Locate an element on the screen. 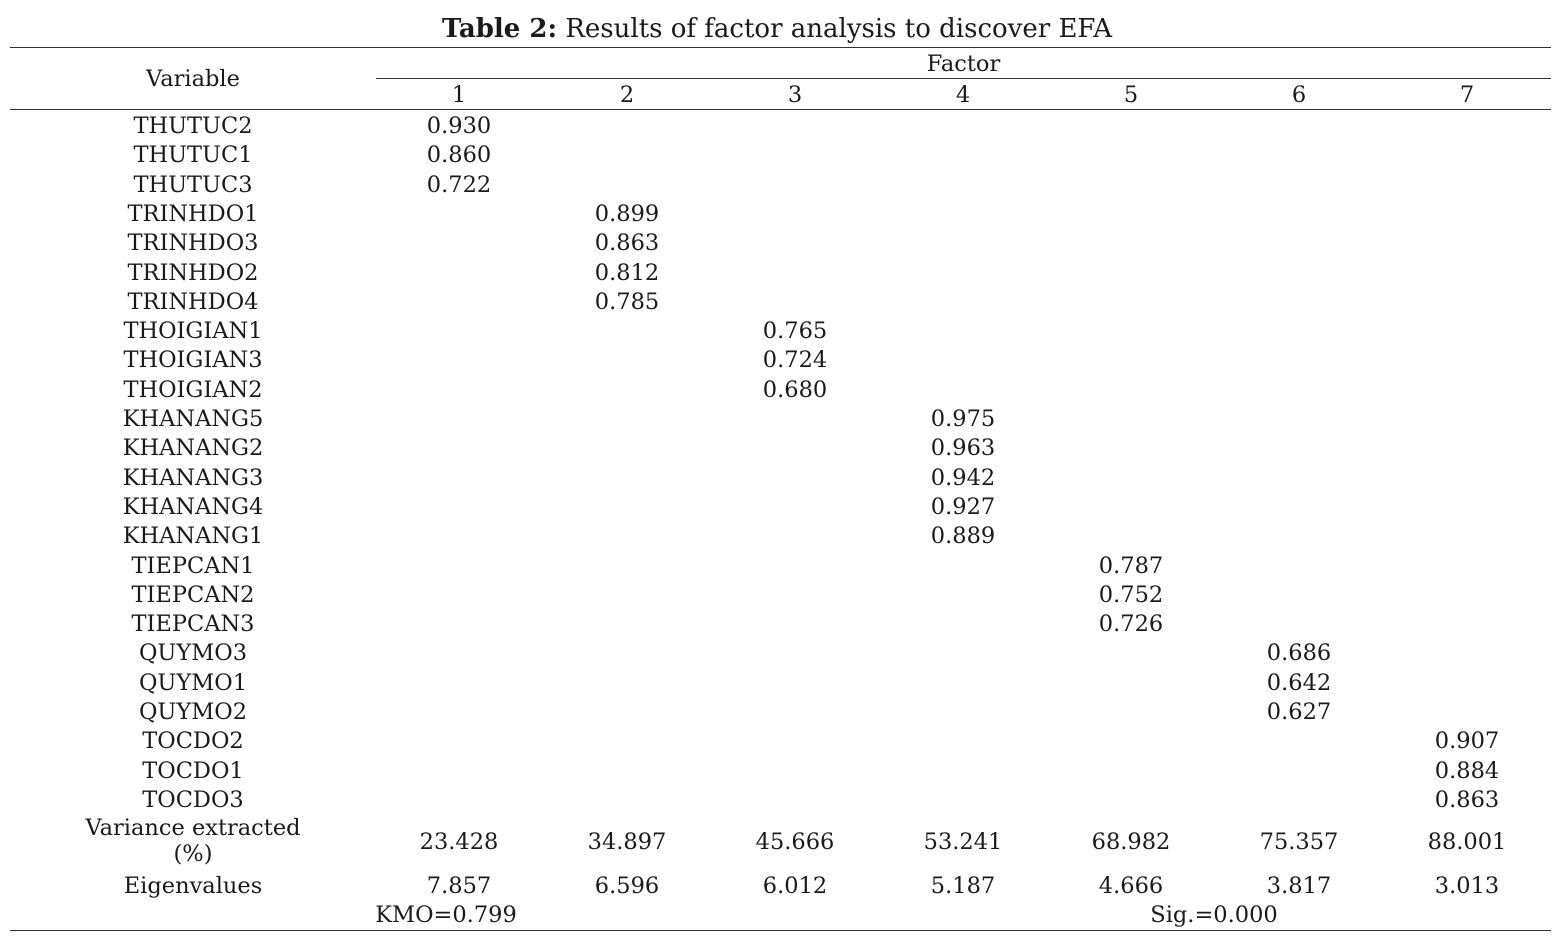  variable-name: QUYMO2 is located at coordinates (193, 712).